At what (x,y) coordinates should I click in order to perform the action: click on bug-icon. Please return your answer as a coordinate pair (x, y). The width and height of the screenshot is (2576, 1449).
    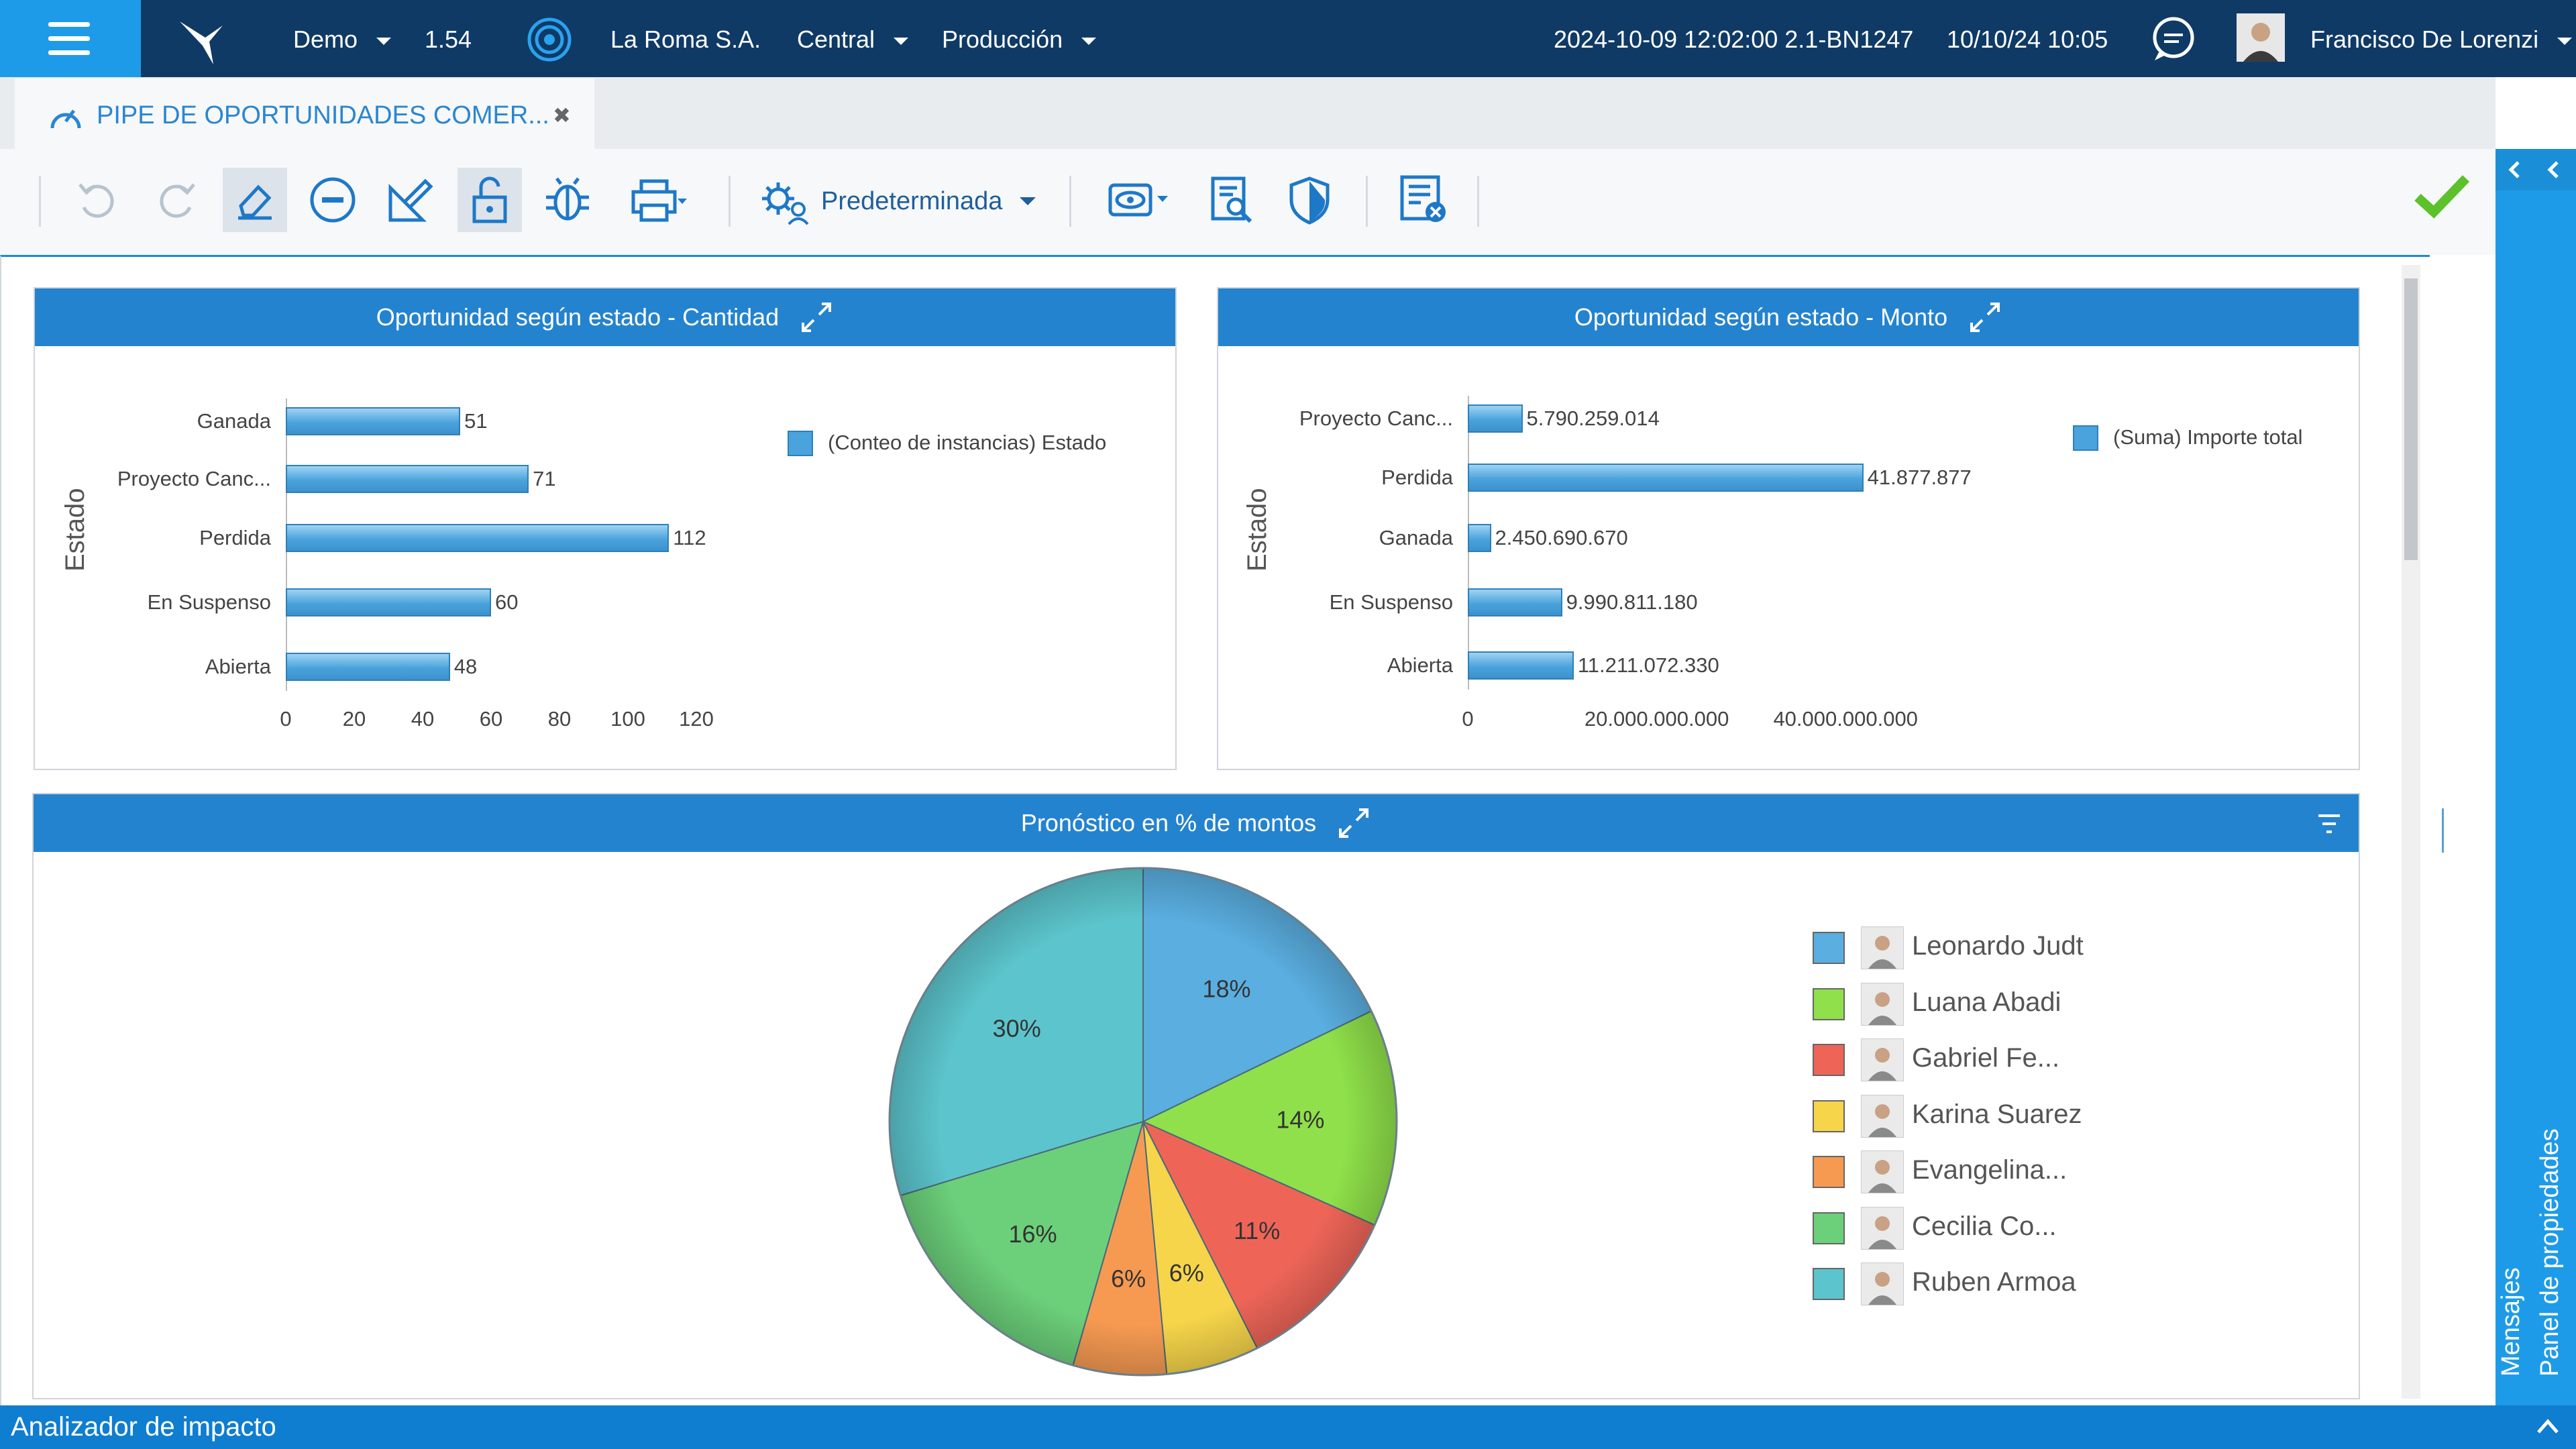
    Looking at the image, I should click on (567, 199).